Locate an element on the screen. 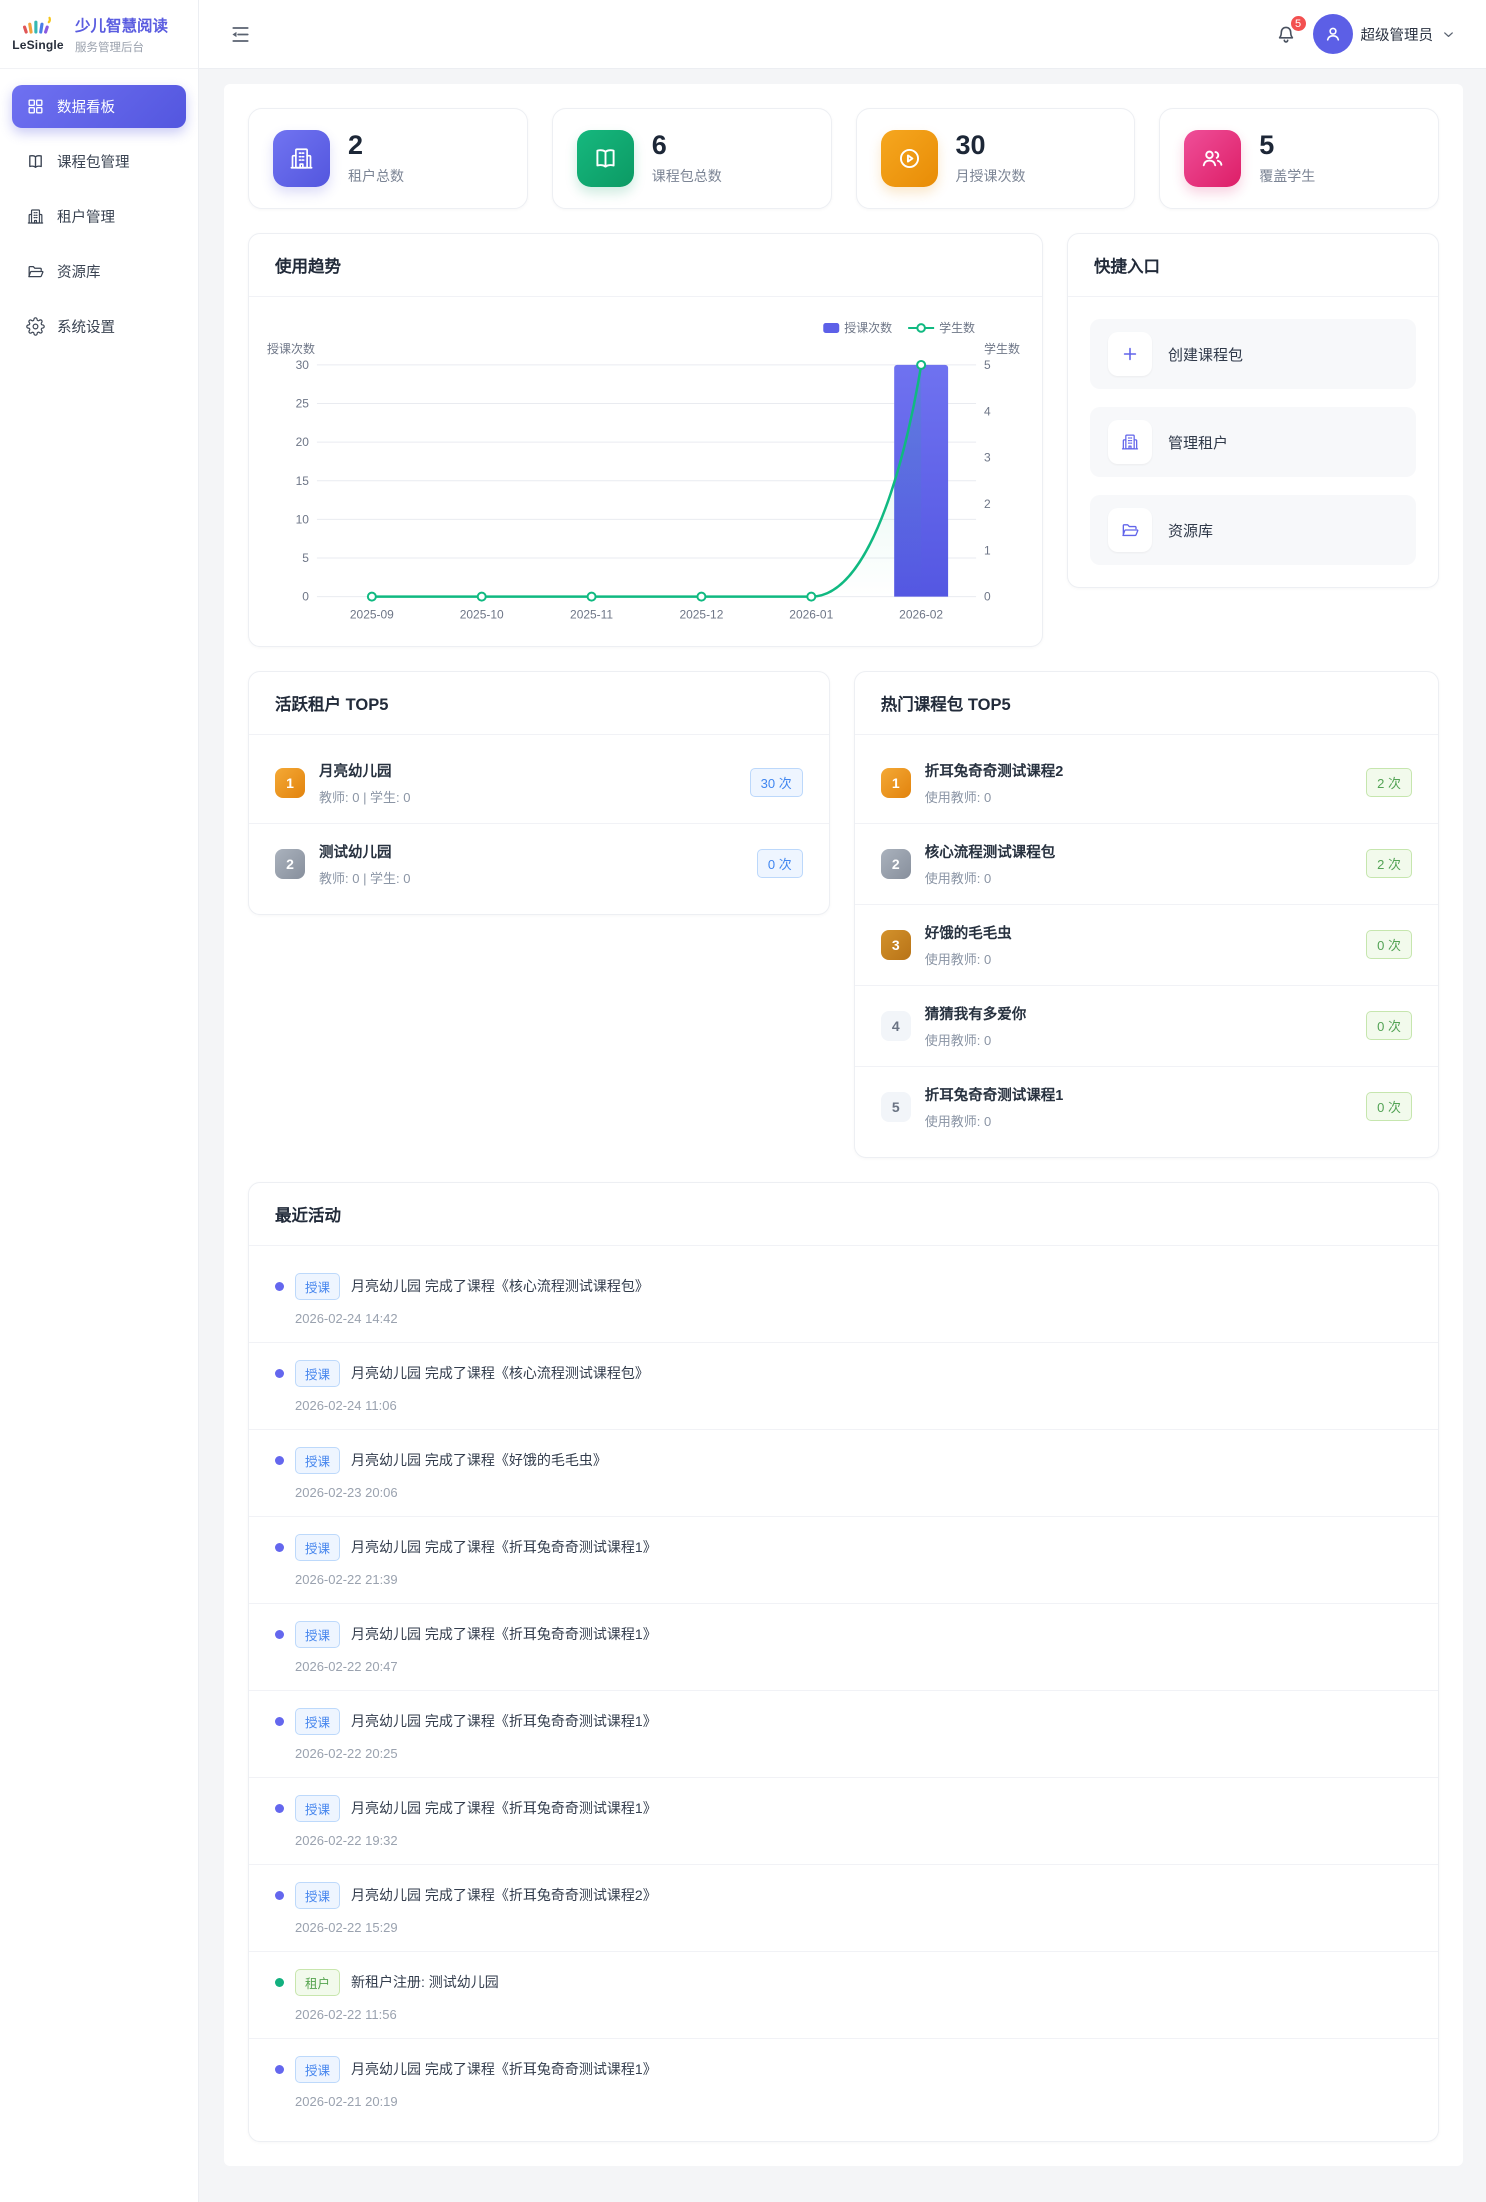 The height and width of the screenshot is (2202, 1486). item-name: 核心流程测试课程包 is located at coordinates (990, 852).